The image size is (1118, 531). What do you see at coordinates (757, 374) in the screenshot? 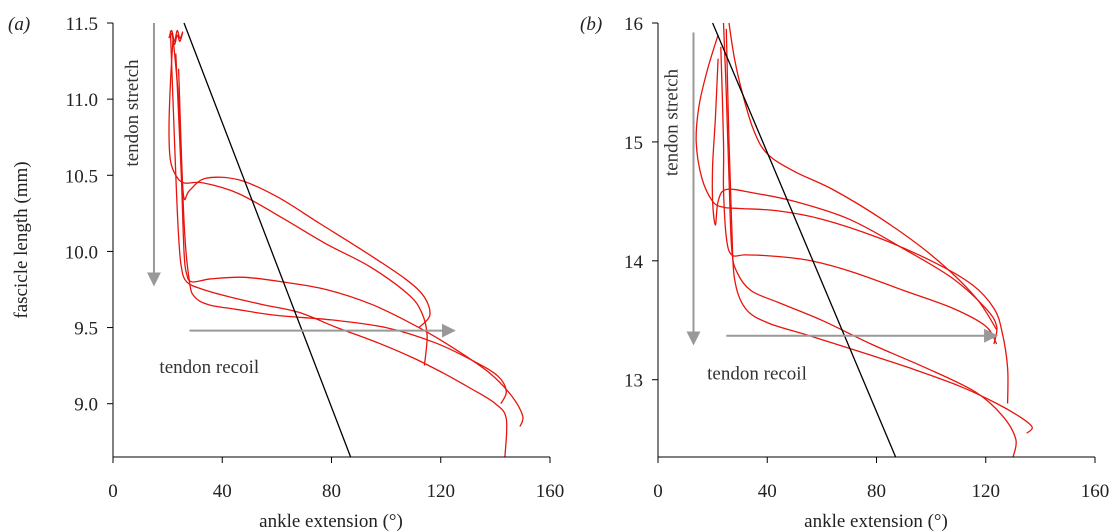
I see `tendon-recoil-label-b: tendon recoil` at bounding box center [757, 374].